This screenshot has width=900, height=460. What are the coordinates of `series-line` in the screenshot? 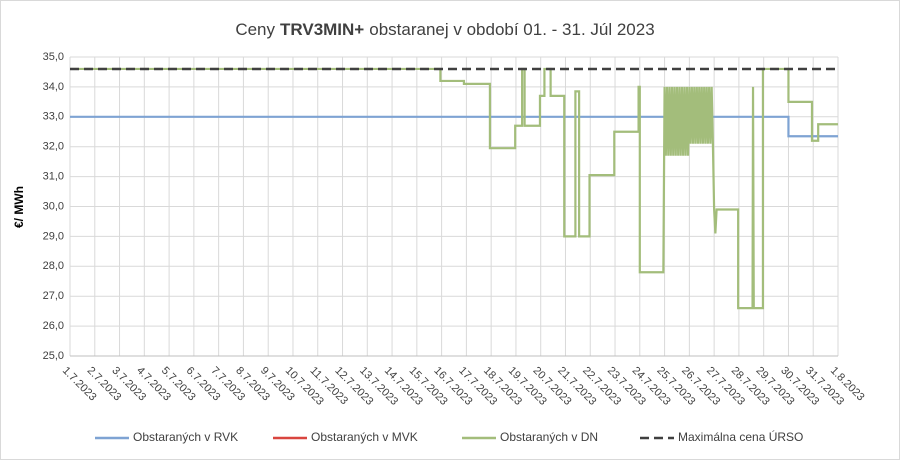 It's located at (454, 126).